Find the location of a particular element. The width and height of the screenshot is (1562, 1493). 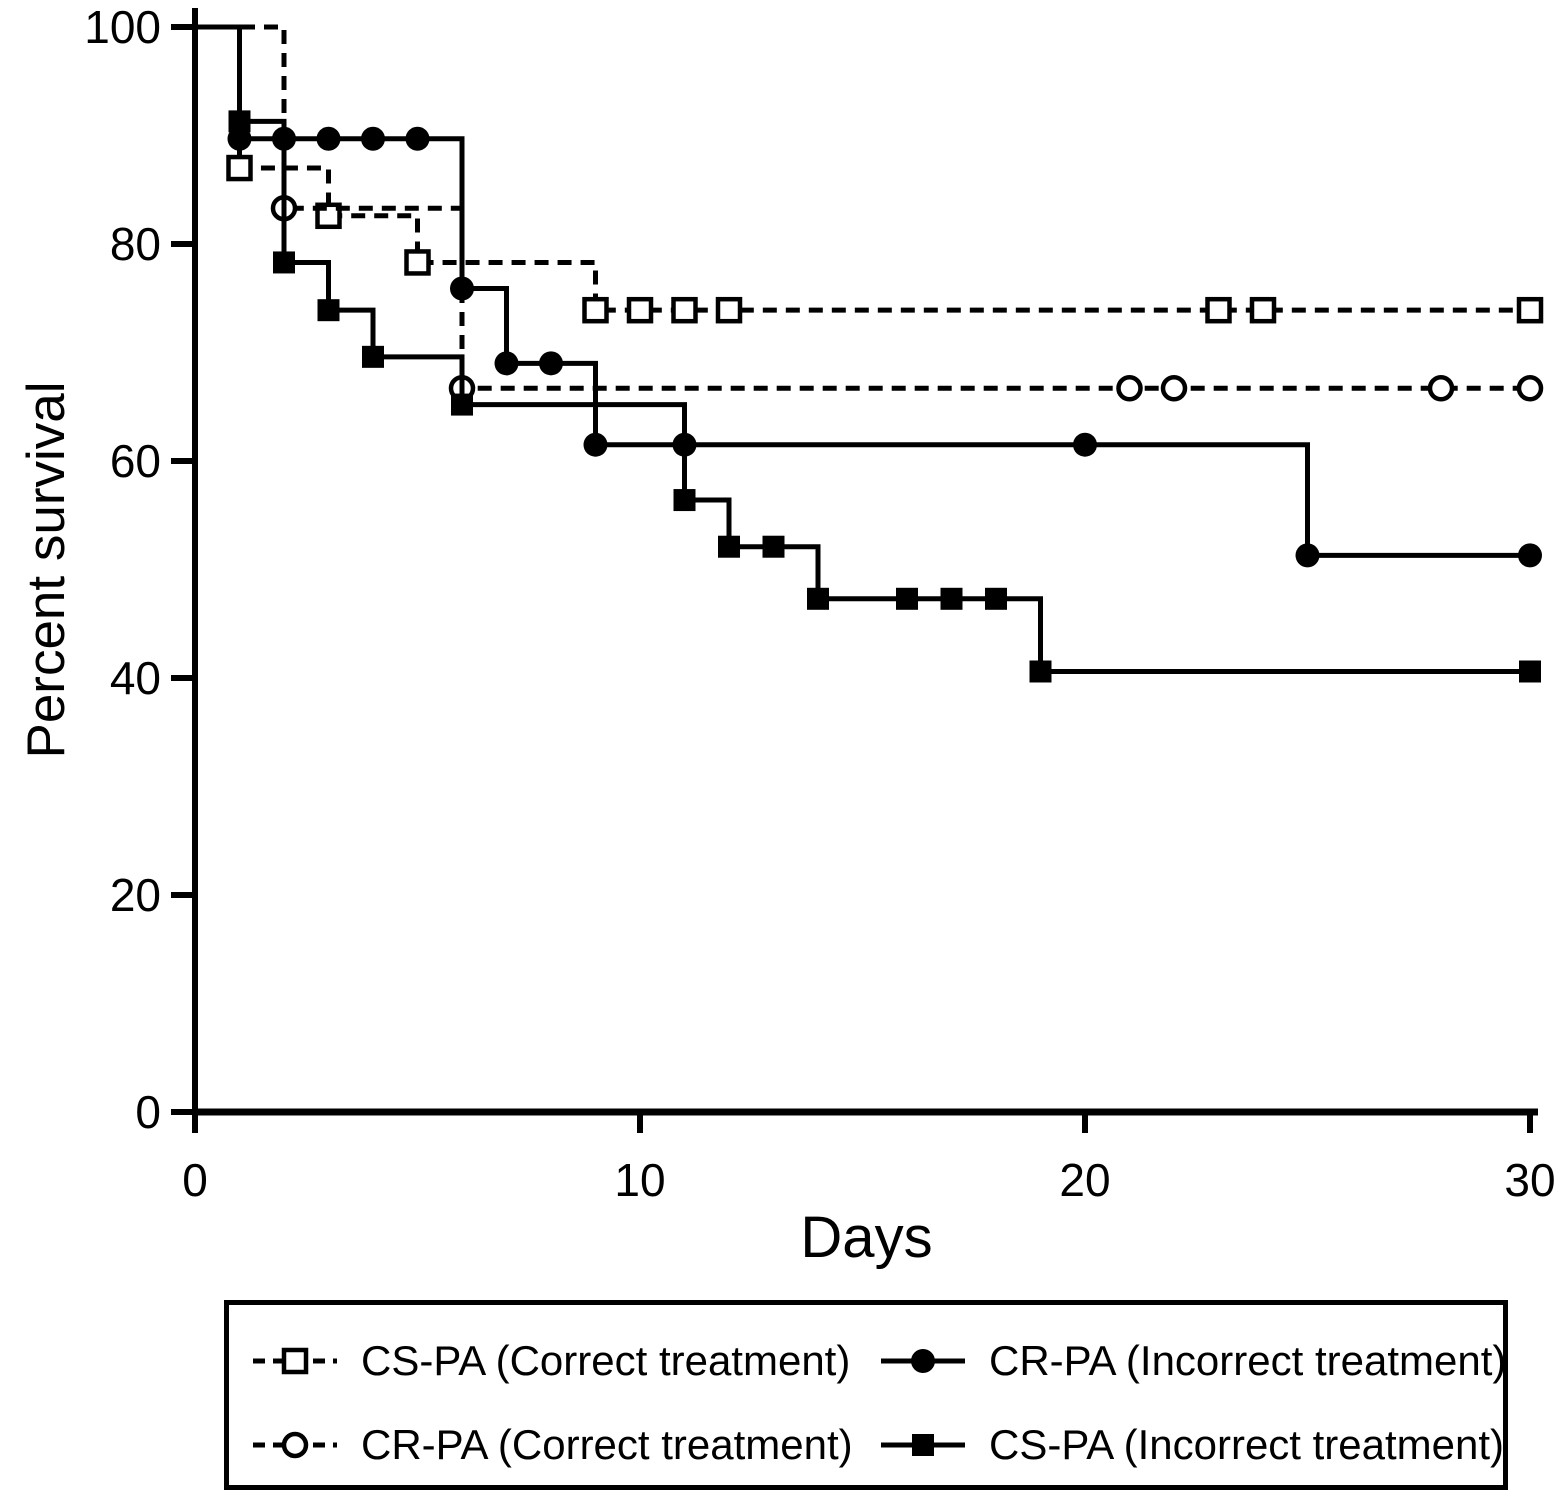

y-tick-label: 0 is located at coordinates (148, 1112).